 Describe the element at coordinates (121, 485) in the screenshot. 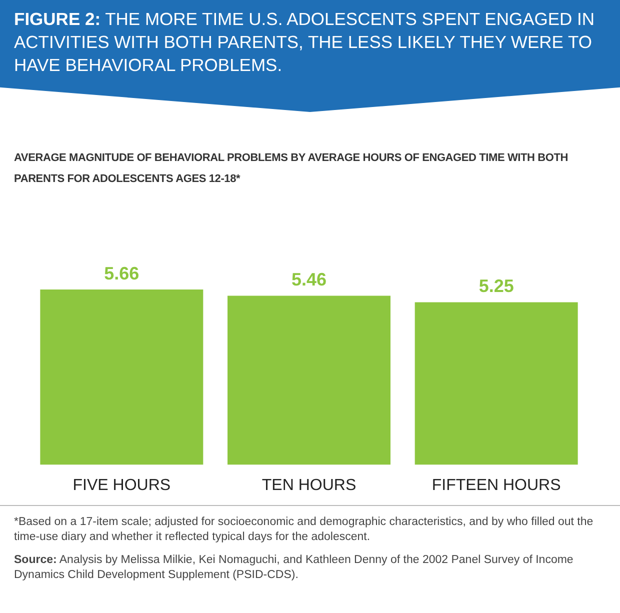

I see `x-tick-label: FIVE HOURS` at that location.